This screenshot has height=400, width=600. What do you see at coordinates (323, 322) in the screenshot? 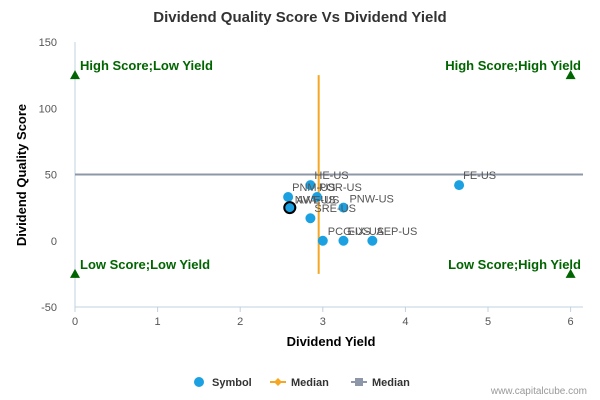
I see `x-tick-label: 3` at bounding box center [323, 322].